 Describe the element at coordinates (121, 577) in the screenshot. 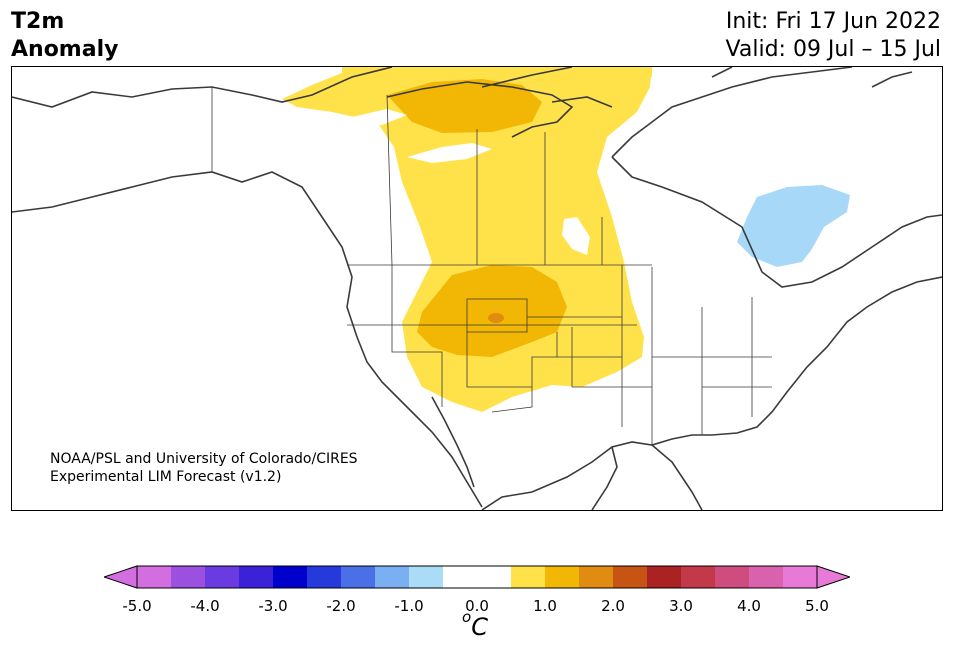

I see `colorbar-arrow-low` at that location.